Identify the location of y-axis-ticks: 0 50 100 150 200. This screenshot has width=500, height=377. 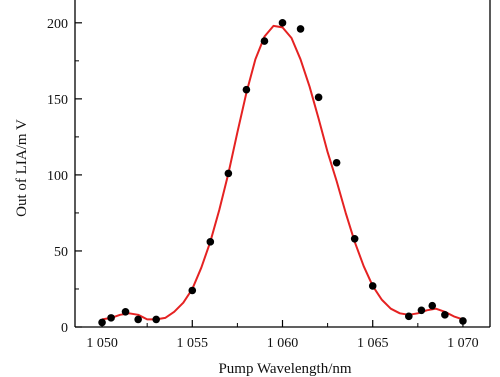
(64, 176).